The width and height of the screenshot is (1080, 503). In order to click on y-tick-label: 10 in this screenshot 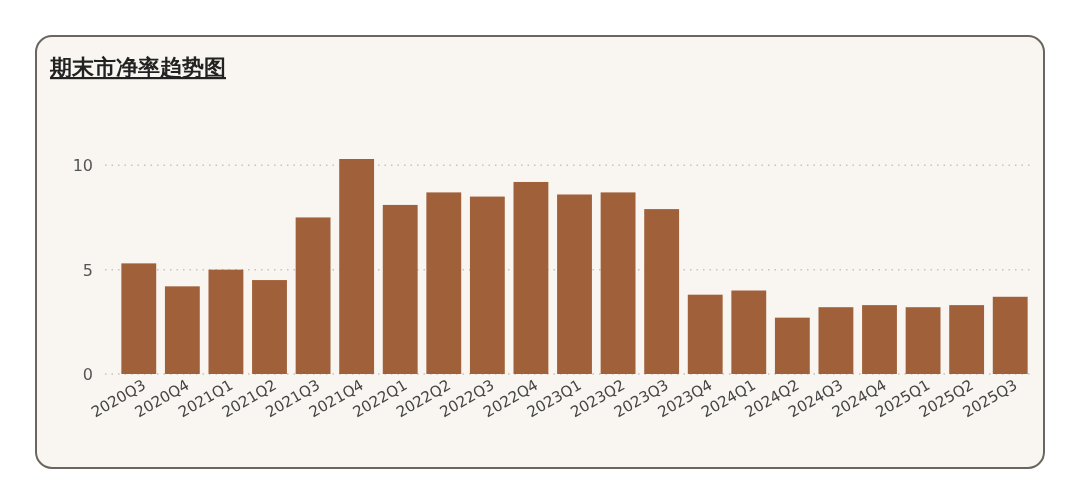, I will do `click(82, 166)`.